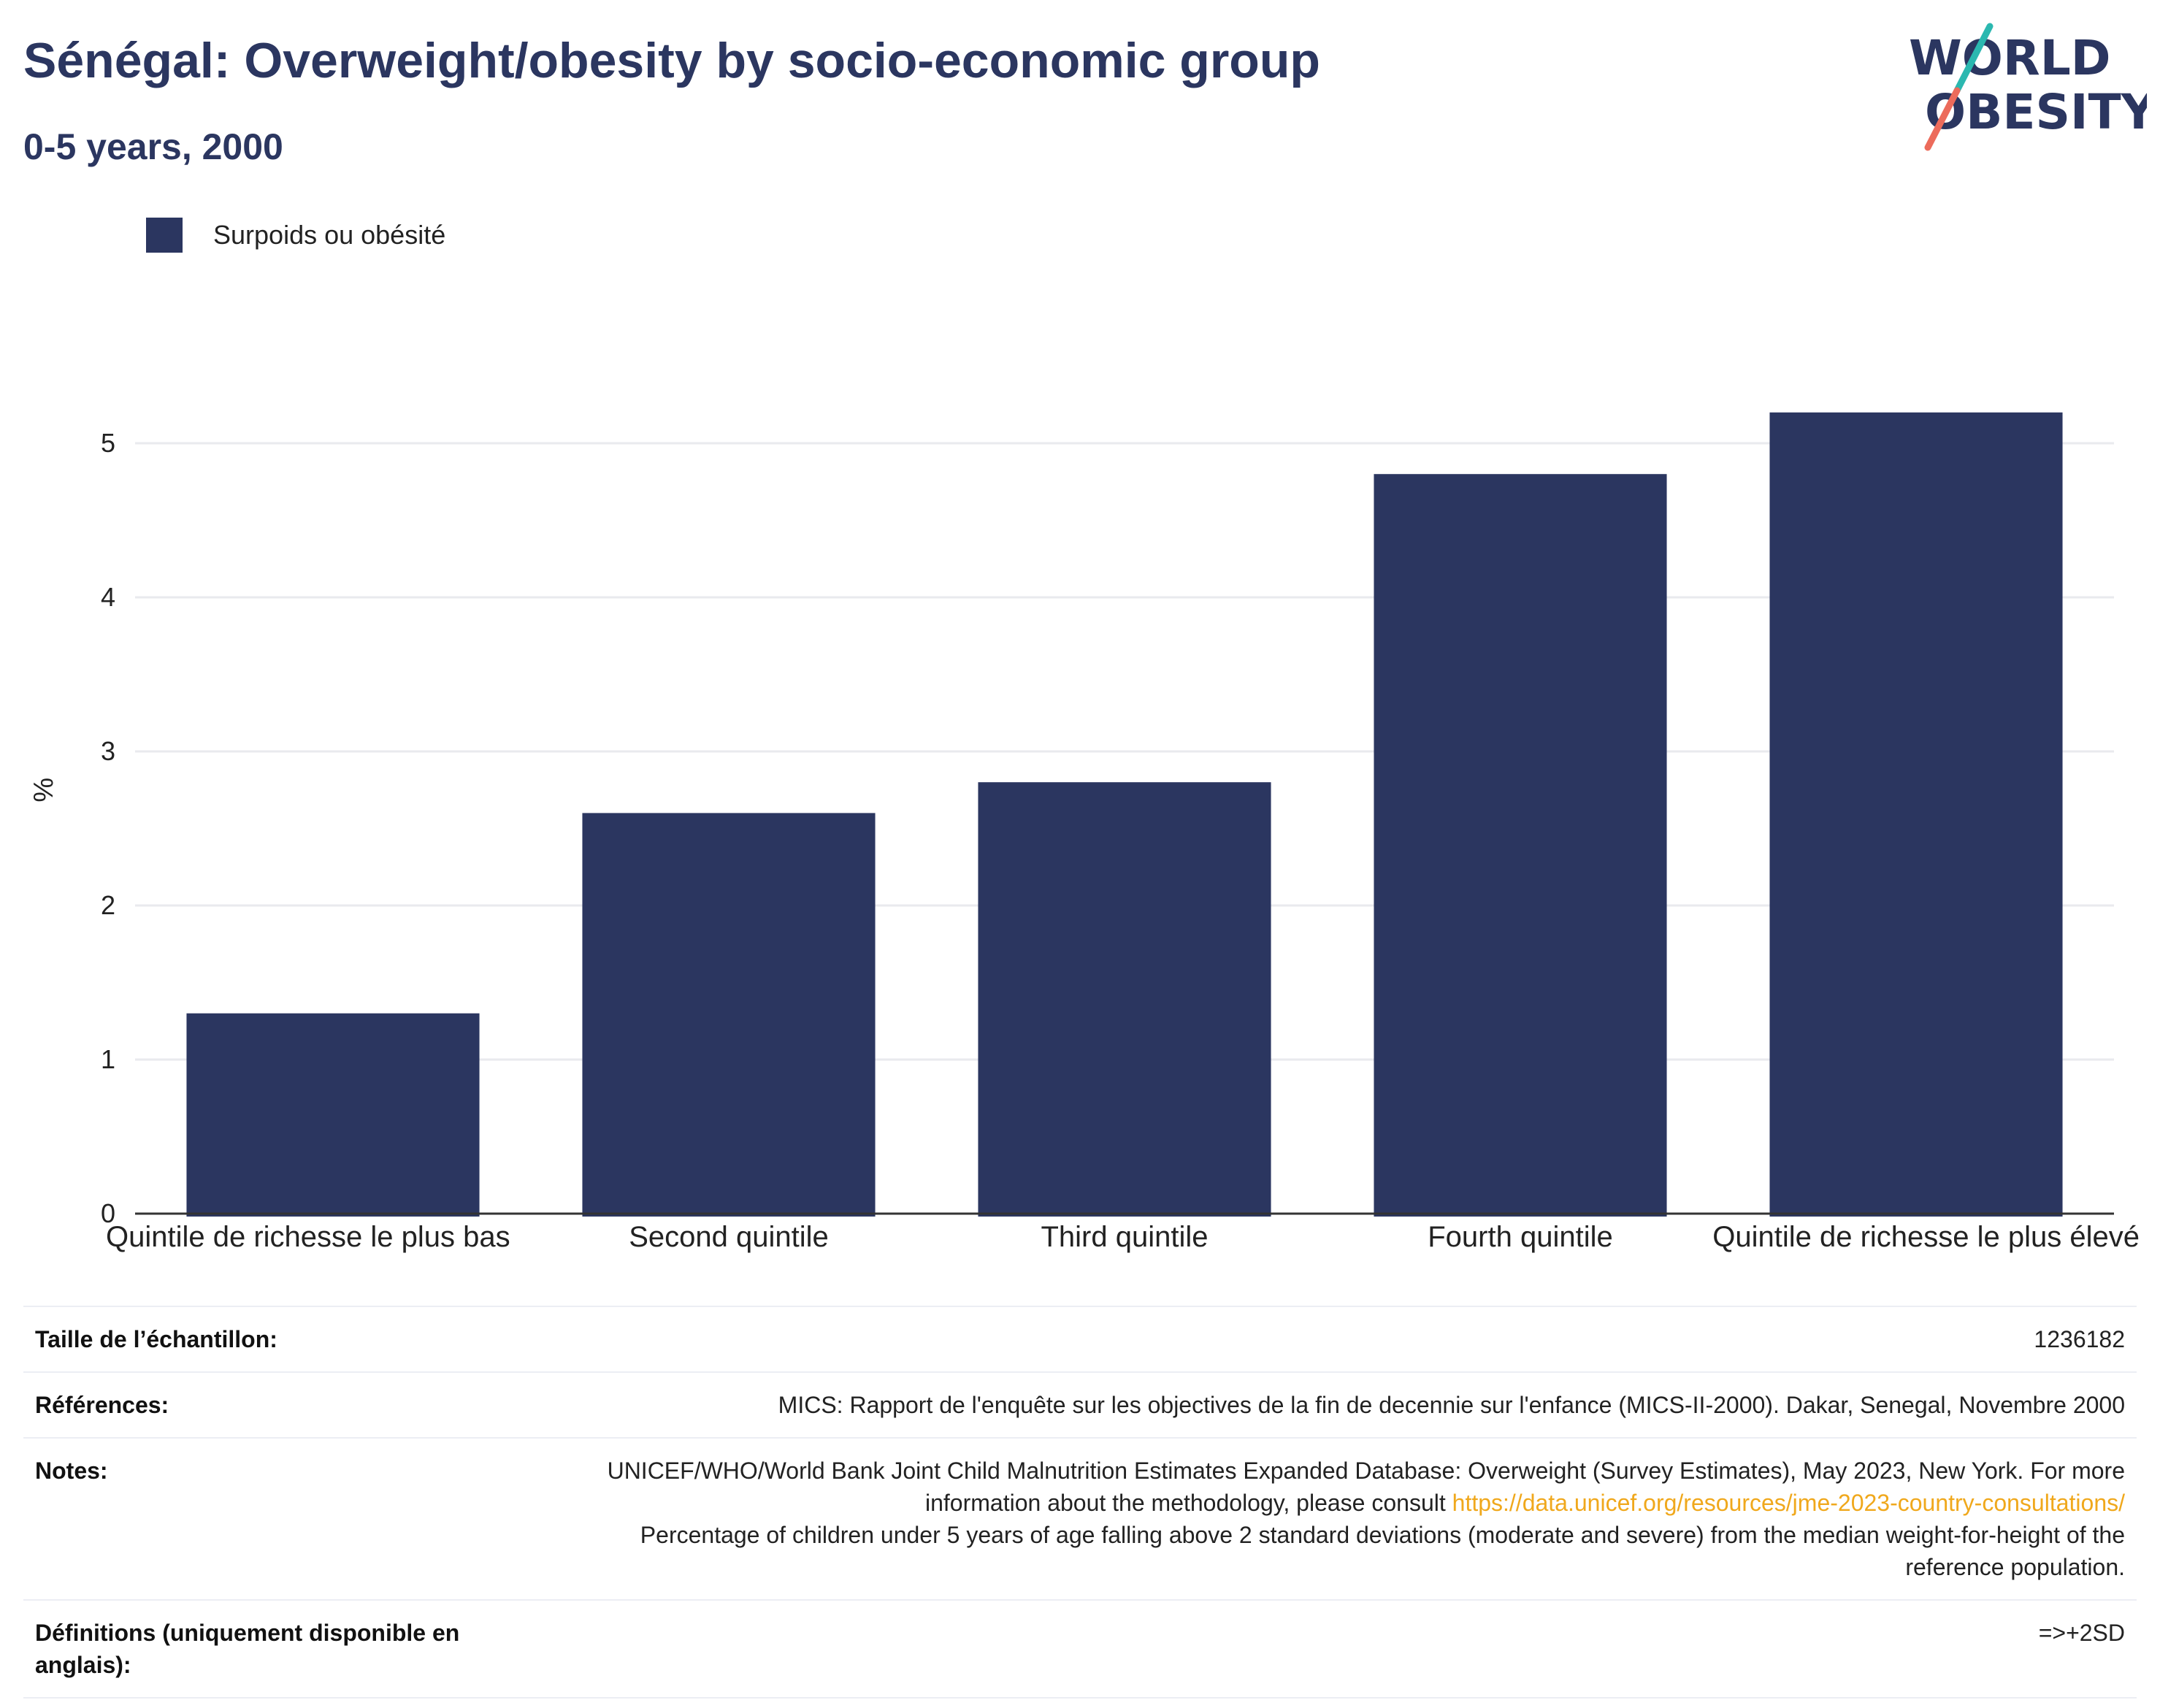  I want to click on x-tick-label: Second quintile, so click(729, 1237).